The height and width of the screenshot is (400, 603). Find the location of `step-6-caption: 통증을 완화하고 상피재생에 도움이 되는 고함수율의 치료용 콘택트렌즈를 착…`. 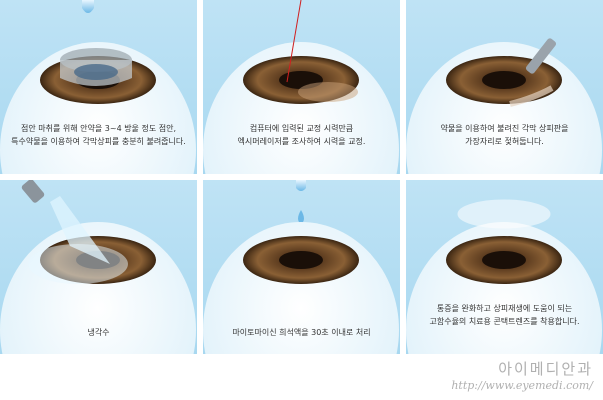

step-6-caption: 통증을 완화하고 상피재생에 도움이 되는 고함수율의 치료용 콘택트렌즈를 착… is located at coordinates (504, 315).